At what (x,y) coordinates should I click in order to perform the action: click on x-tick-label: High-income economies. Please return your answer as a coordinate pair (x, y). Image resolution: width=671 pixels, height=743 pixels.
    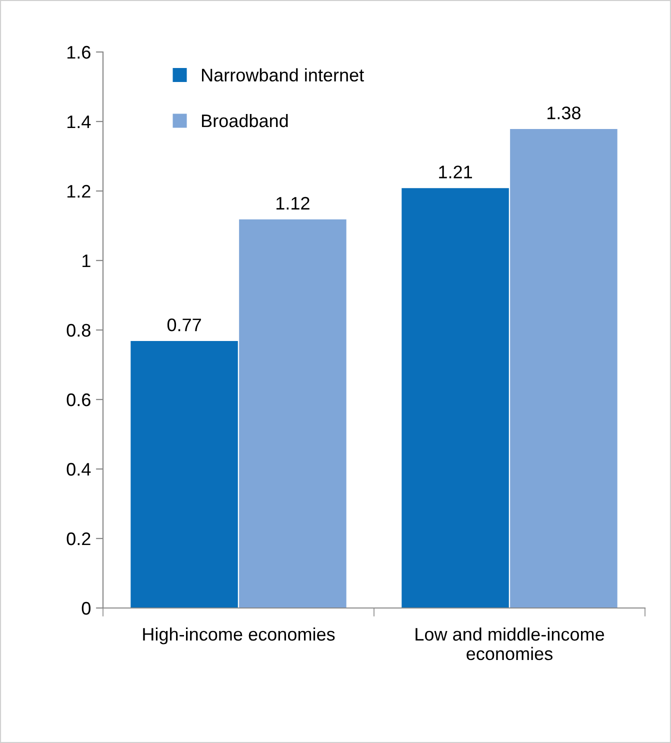
    Looking at the image, I should click on (239, 635).